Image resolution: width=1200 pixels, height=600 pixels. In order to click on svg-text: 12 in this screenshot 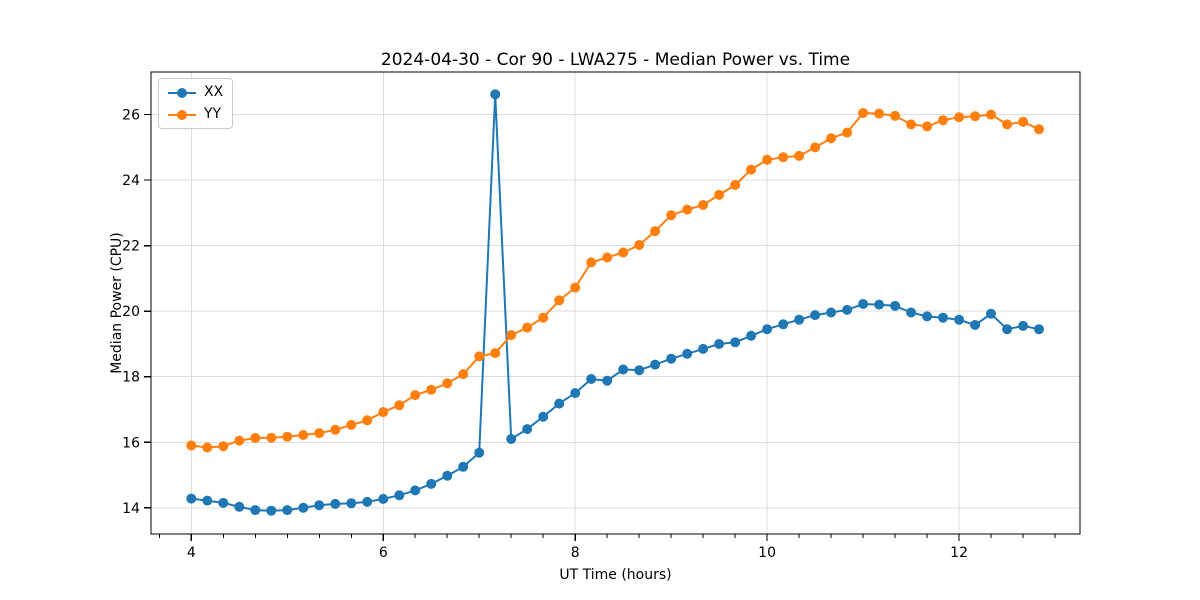, I will do `click(959, 553)`.